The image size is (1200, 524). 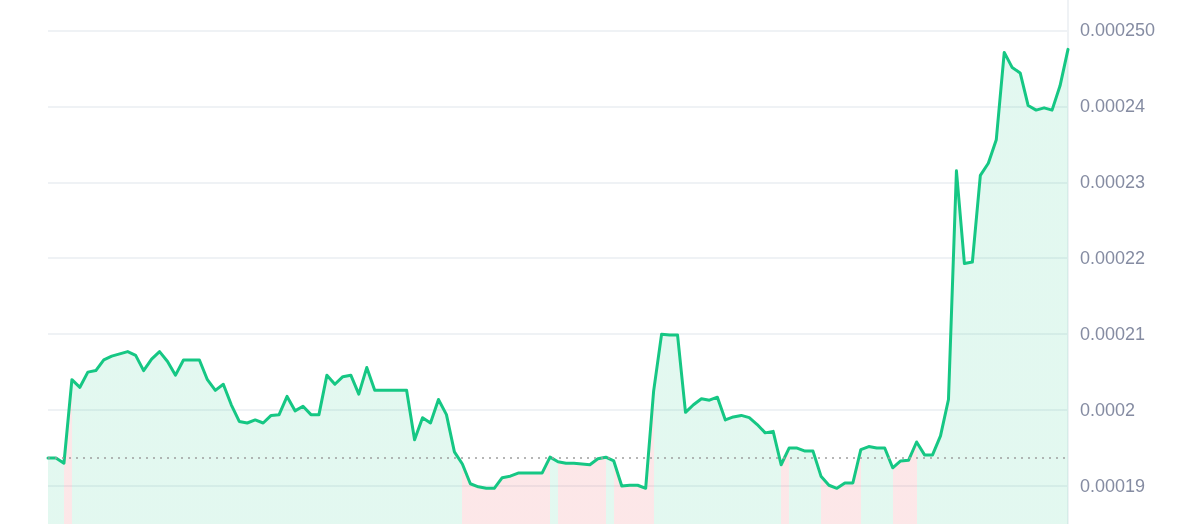 I want to click on y-tick-label: 0.00019, so click(x=1113, y=486).